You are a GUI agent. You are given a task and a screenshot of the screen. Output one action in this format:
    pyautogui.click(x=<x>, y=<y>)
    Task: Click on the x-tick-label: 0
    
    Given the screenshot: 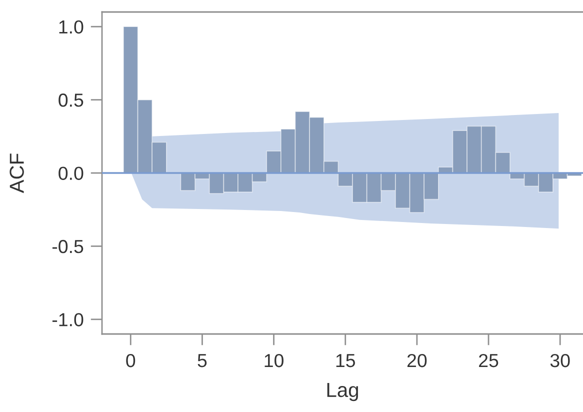 What is the action you would take?
    pyautogui.click(x=131, y=361)
    